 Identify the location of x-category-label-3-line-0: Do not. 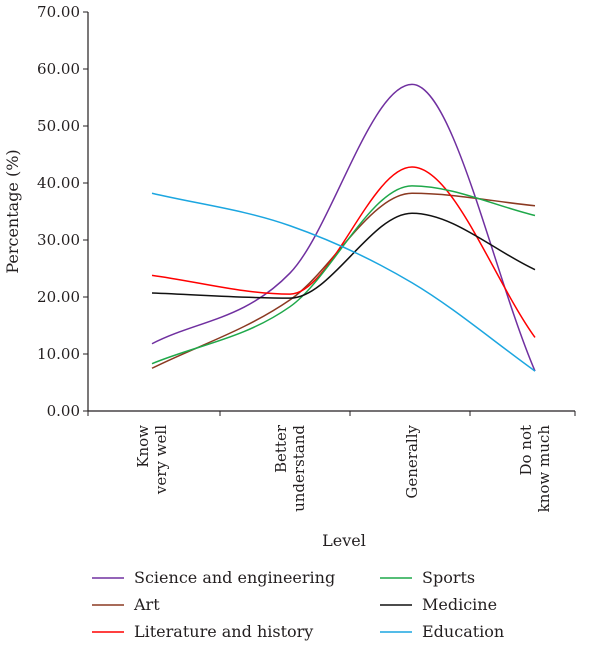
(526, 450).